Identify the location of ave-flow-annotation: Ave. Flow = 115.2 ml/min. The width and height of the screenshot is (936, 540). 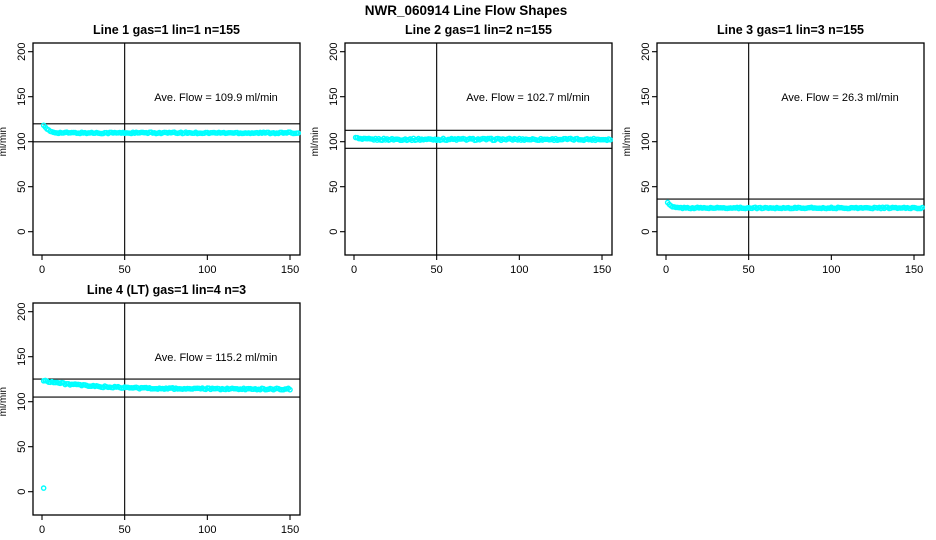
(216, 358).